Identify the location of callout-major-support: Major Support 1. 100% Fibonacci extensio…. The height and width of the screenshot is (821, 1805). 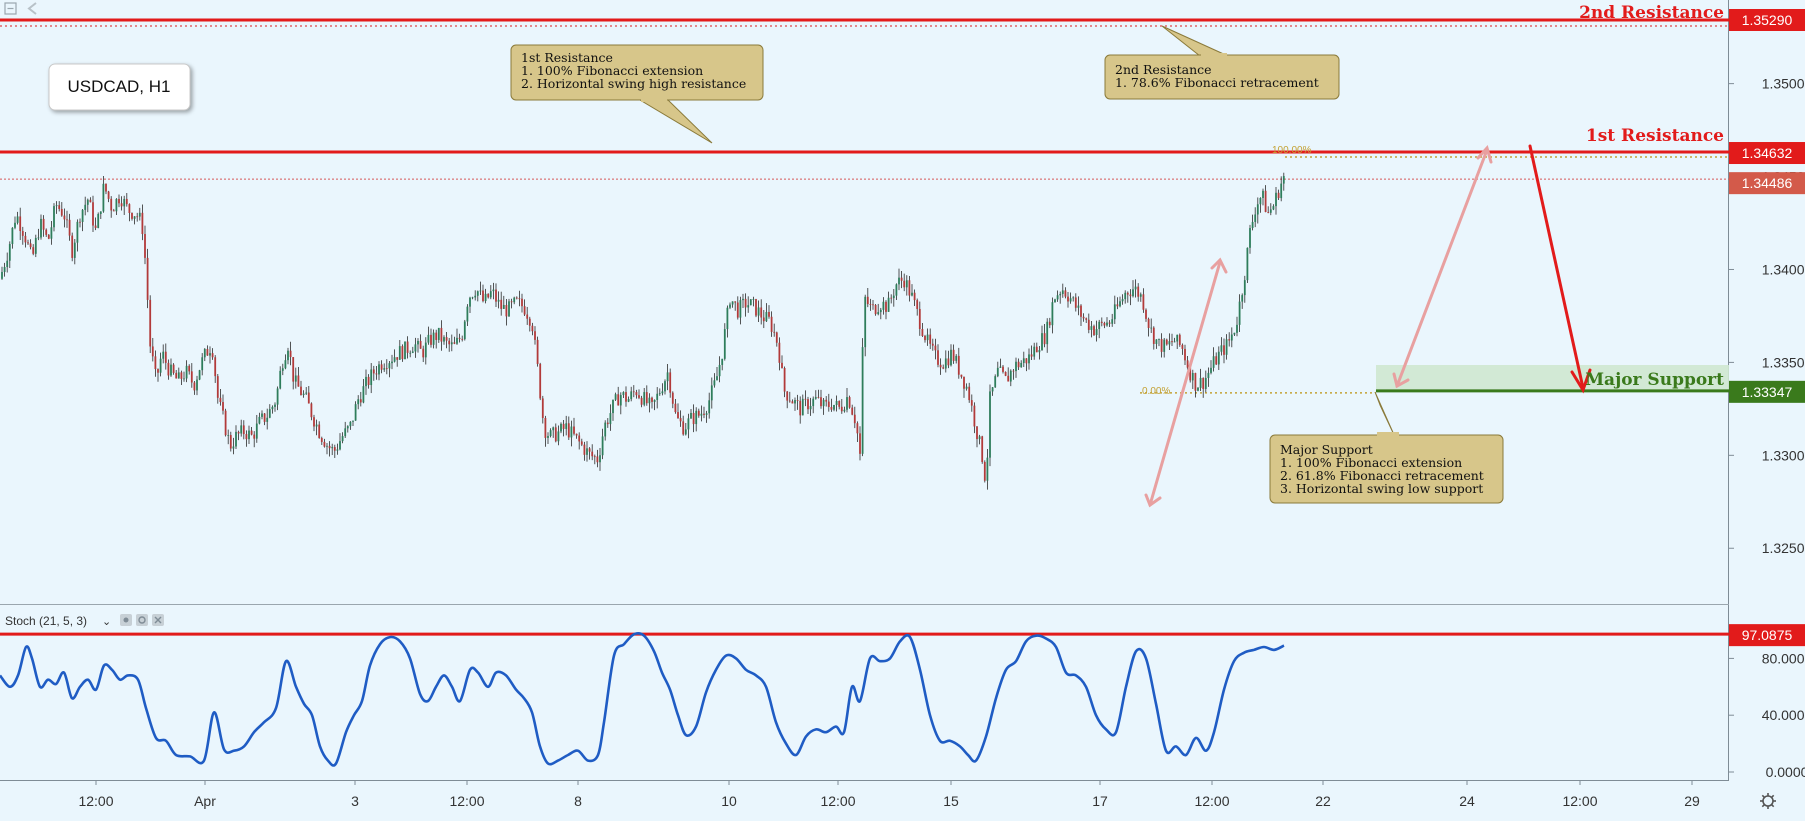
(1386, 447).